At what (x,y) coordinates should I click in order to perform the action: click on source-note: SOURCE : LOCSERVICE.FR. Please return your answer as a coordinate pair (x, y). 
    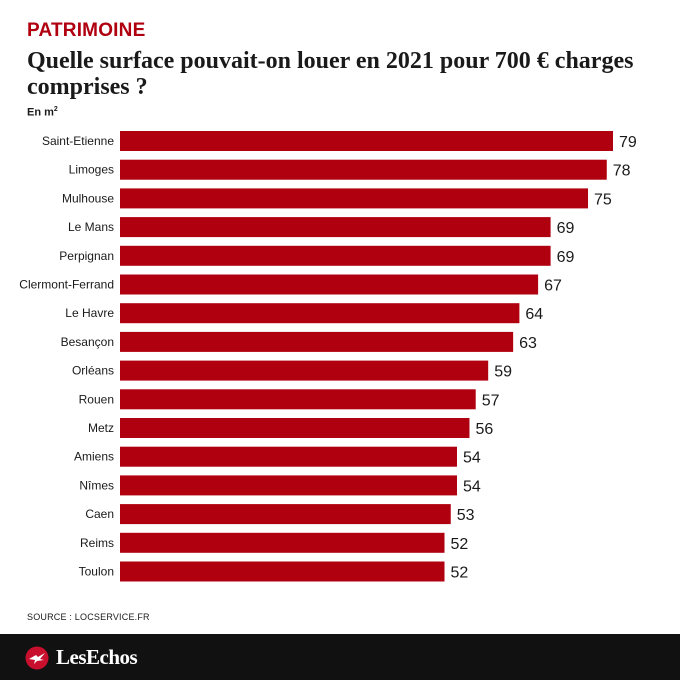
    Looking at the image, I should click on (88, 617).